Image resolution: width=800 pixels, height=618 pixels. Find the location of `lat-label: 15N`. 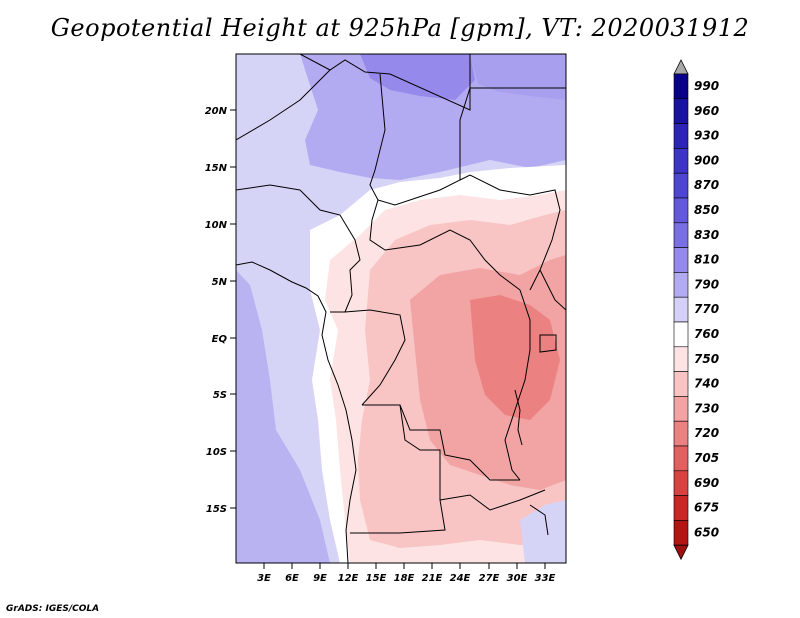

lat-label: 15N is located at coordinates (216, 168).